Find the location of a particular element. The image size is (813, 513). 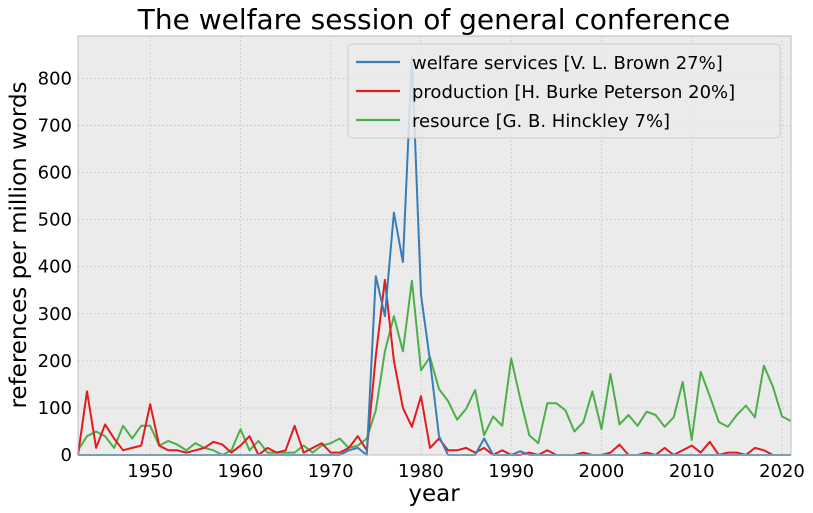

y-tick-label: 0 is located at coordinates (66, 455).